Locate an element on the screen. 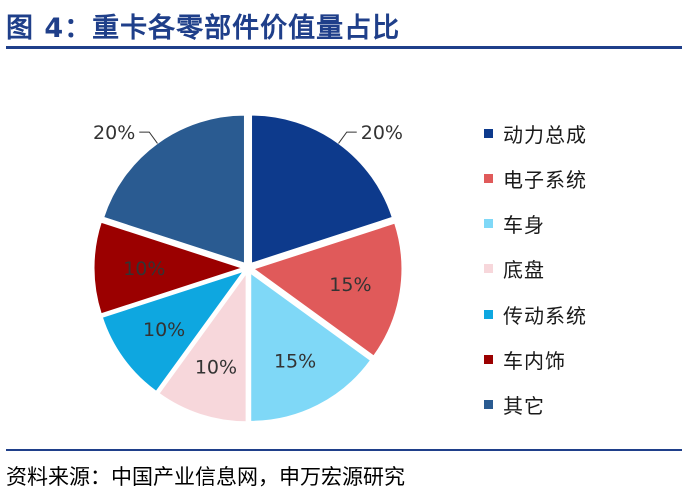 The image size is (687, 501). legend-label: 车身 is located at coordinates (524, 225).